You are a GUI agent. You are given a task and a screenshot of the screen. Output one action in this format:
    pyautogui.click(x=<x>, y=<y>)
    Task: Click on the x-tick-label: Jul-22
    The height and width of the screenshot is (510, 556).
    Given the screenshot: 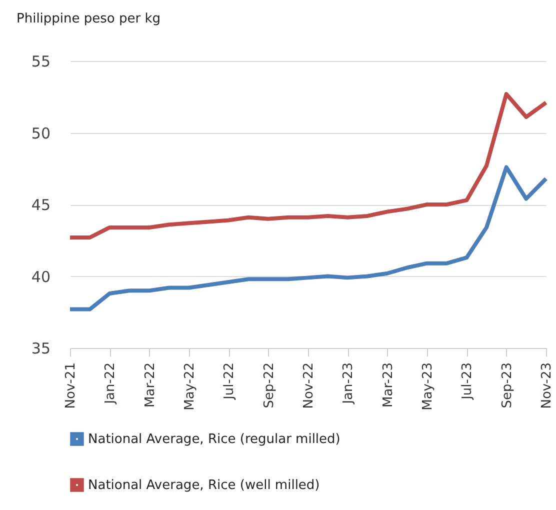 What is the action you would take?
    pyautogui.click(x=230, y=381)
    